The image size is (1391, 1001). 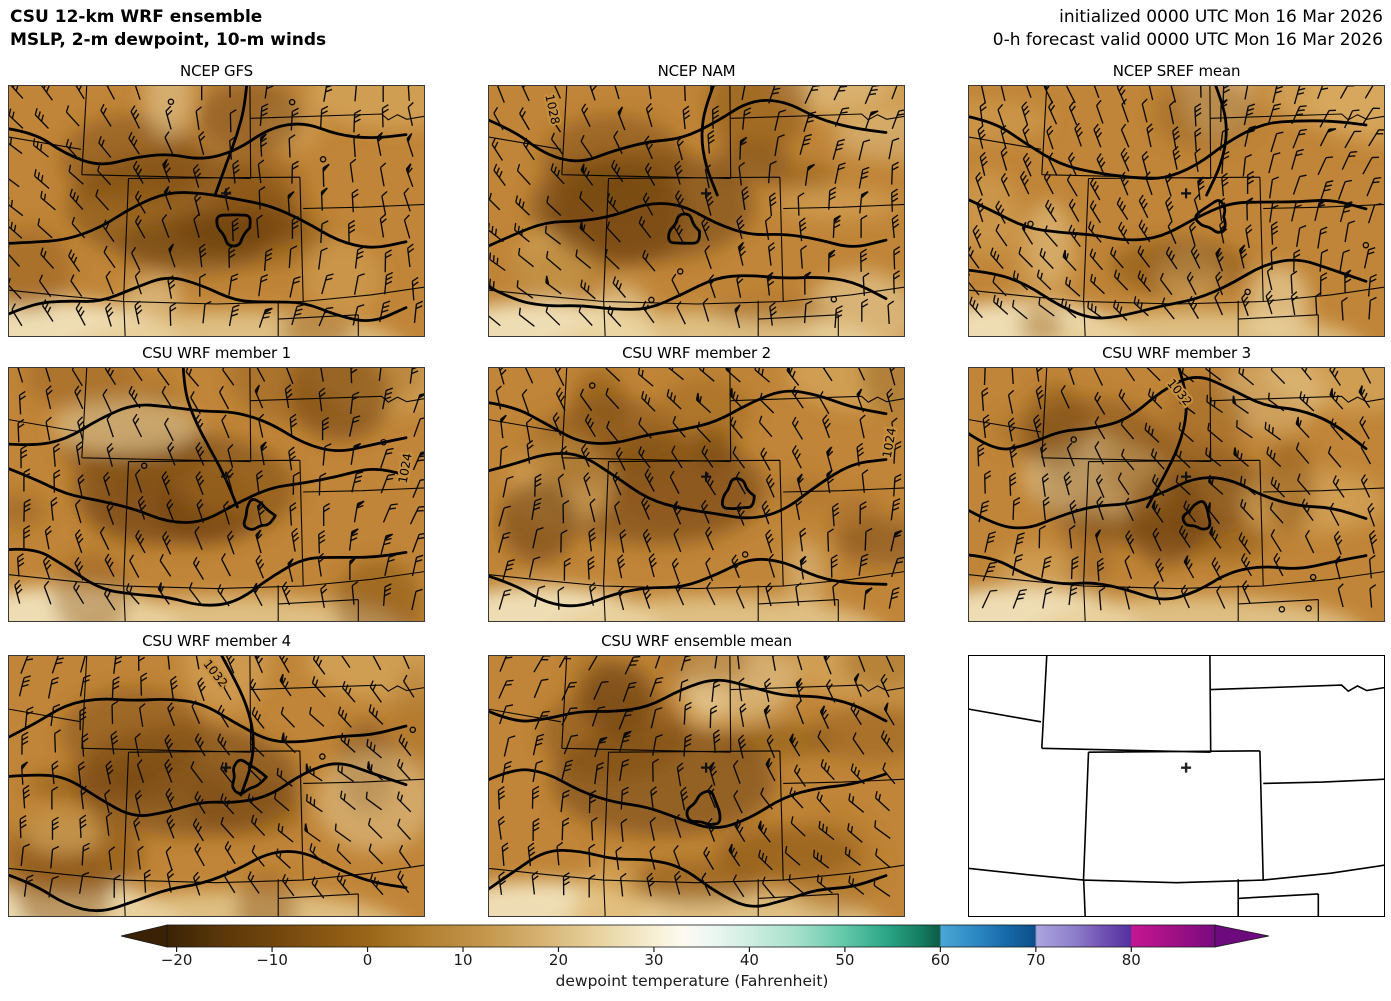 I want to click on panel-wrf-member-1: CSU WRF member 1 1024, so click(x=216, y=480).